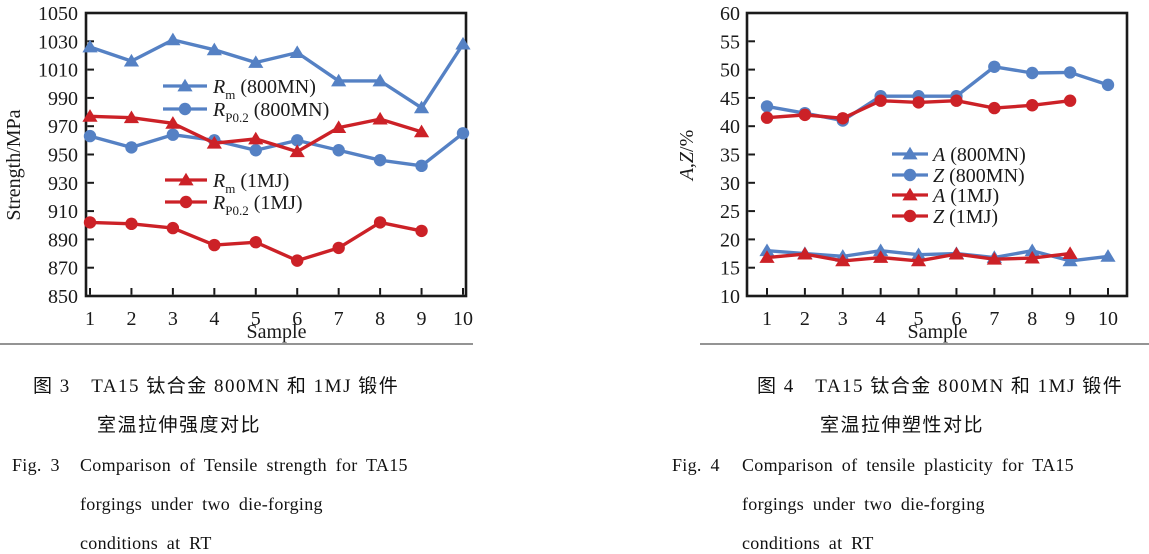 The height and width of the screenshot is (554, 1149). What do you see at coordinates (730, 99) in the screenshot?
I see `y-axis-tick-label: 45` at bounding box center [730, 99].